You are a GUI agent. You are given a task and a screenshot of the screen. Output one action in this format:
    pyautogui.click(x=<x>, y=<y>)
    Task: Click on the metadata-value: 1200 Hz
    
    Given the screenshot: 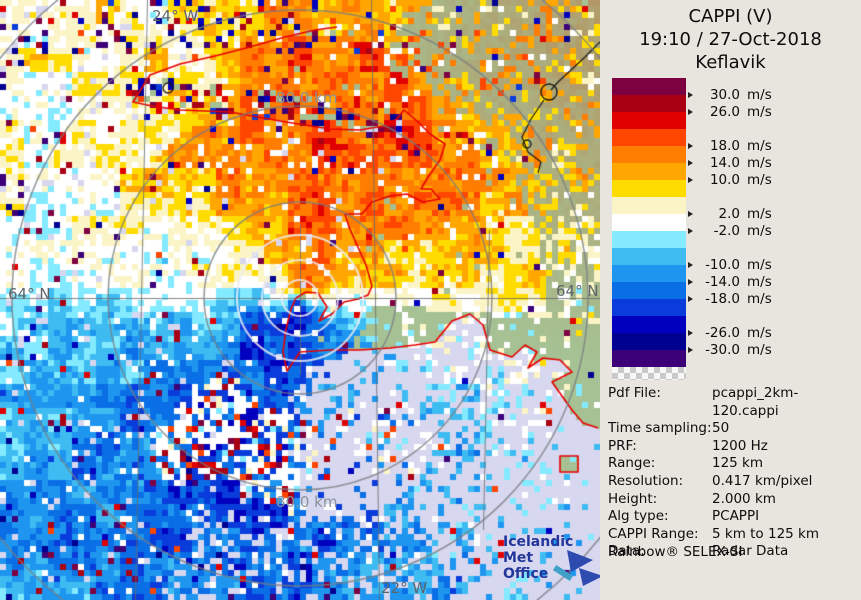 What is the action you would take?
    pyautogui.click(x=740, y=445)
    